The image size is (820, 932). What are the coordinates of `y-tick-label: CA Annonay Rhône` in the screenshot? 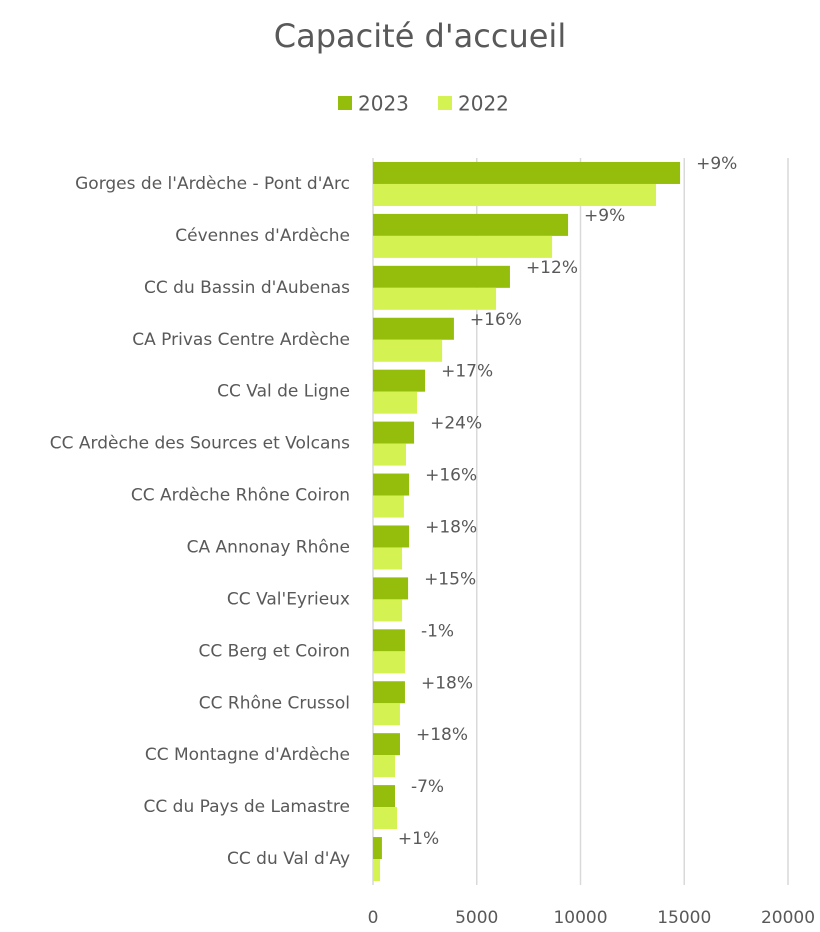 It's located at (268, 547).